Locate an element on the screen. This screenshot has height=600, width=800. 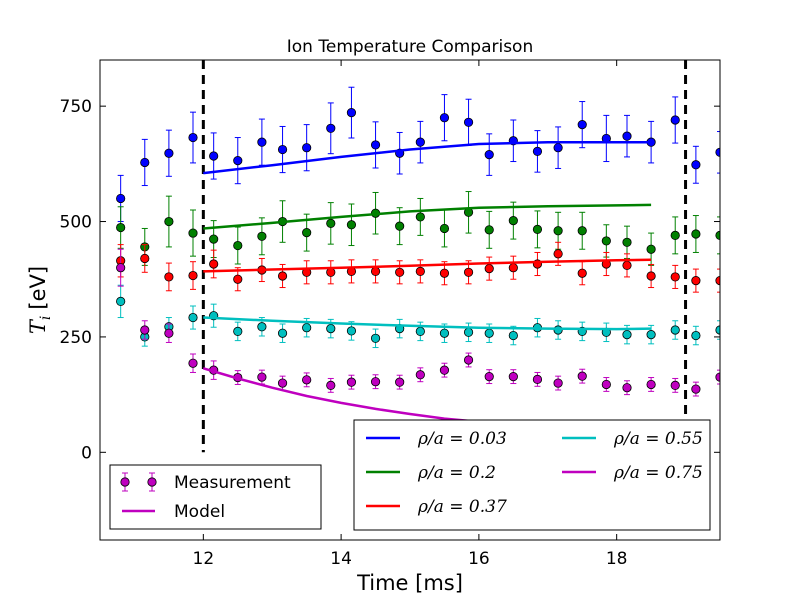
series-1-model-line is located at coordinates (427, 216).